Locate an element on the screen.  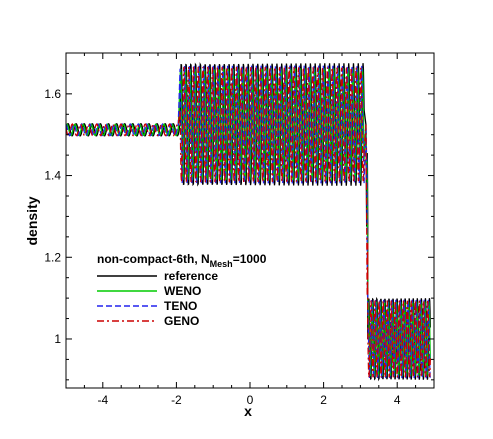
x-tick-label: 2 is located at coordinates (323, 400).